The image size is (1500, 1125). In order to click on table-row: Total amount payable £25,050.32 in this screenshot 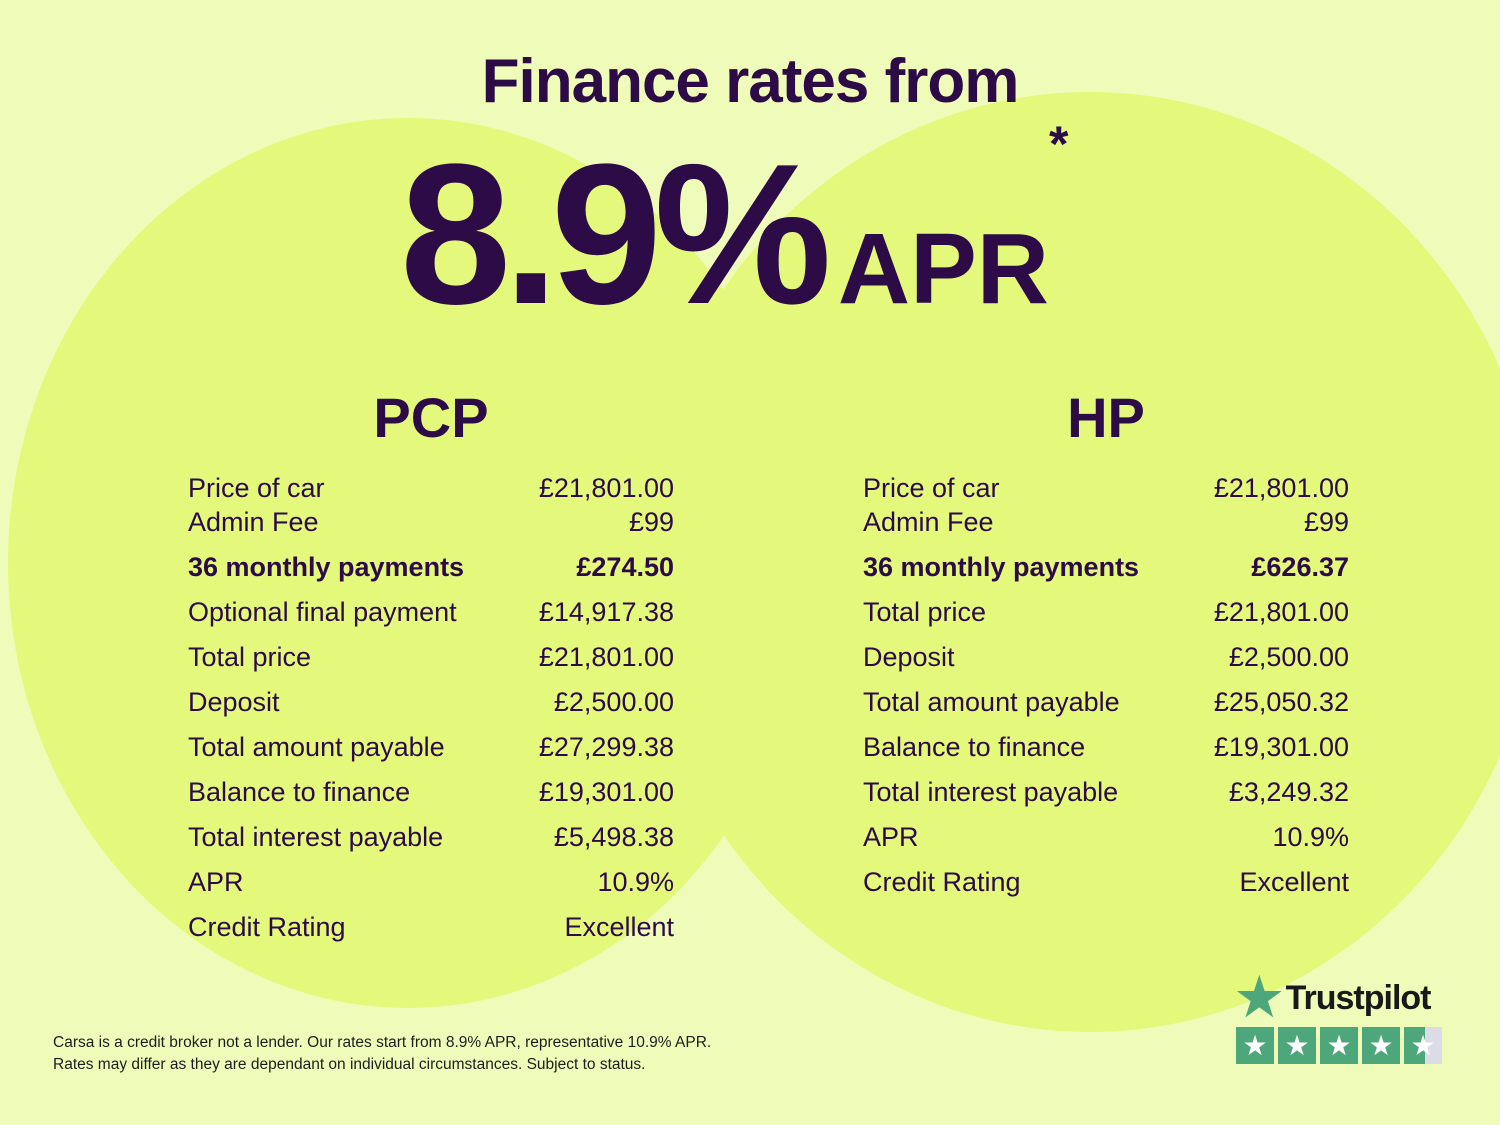, I will do `click(1106, 706)`.